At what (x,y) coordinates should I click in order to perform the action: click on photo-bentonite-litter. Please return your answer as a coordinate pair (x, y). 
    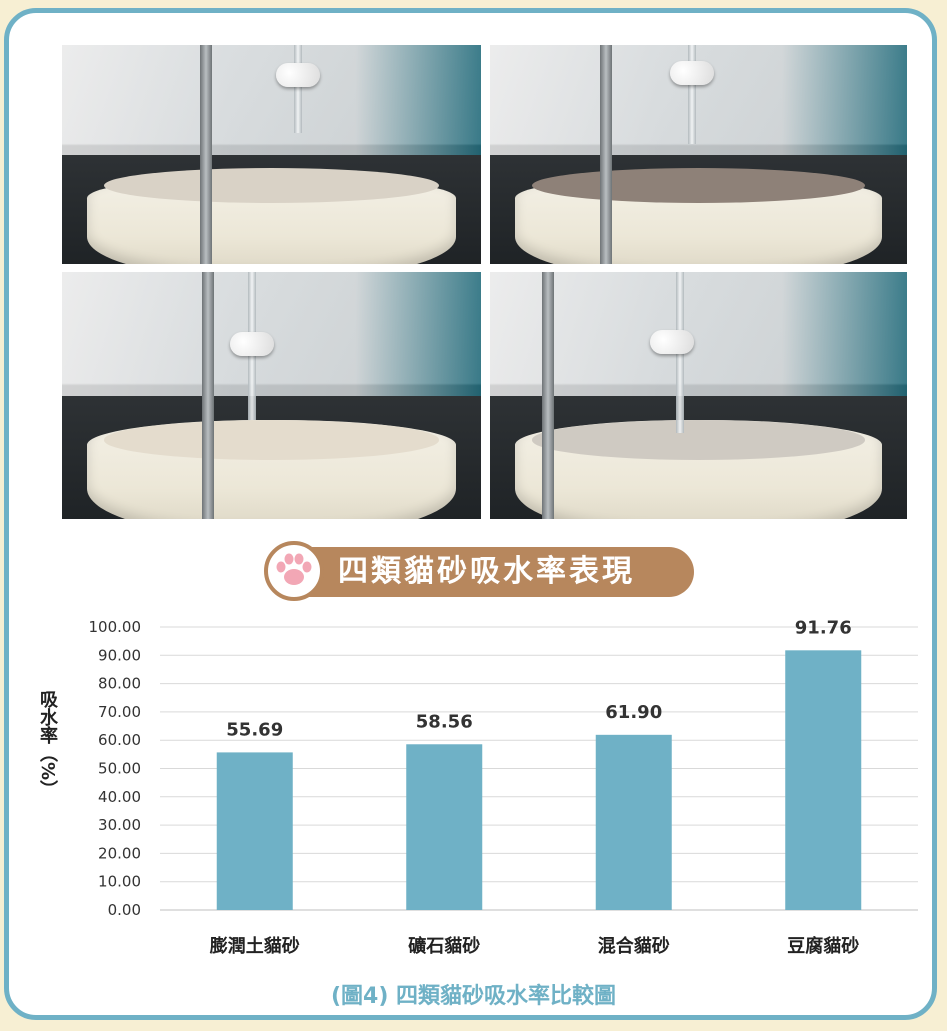
    Looking at the image, I should click on (271, 154).